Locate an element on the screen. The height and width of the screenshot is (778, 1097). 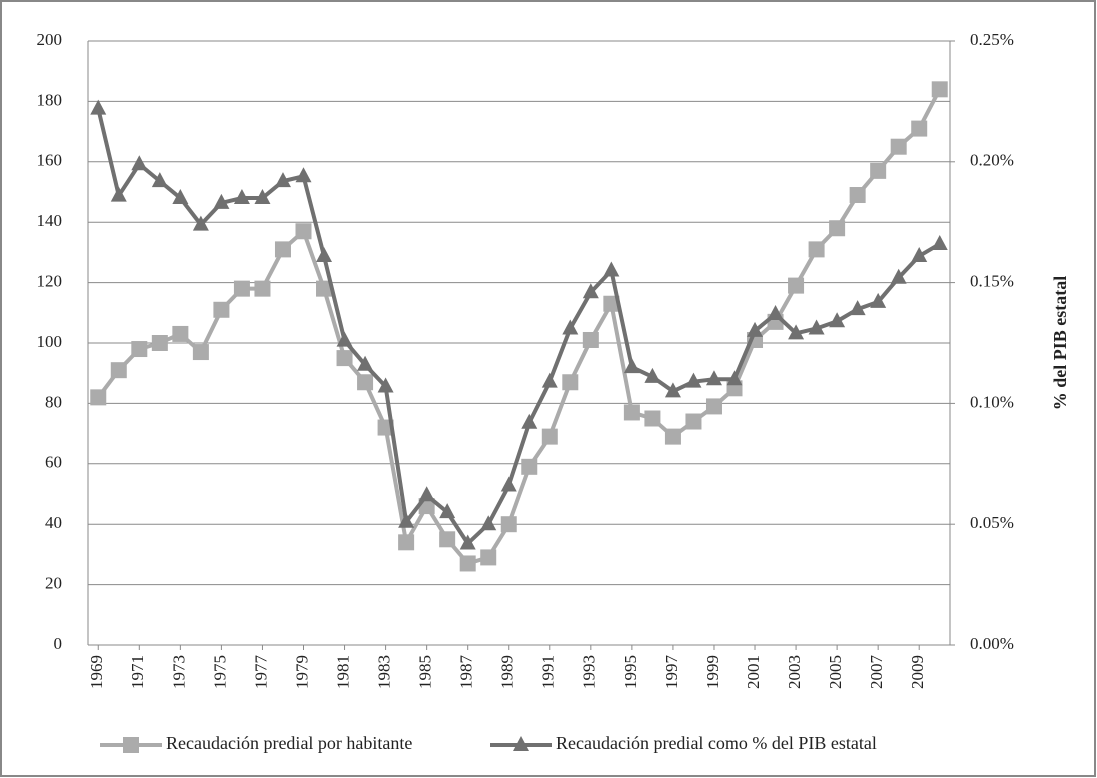
y-tick-label: 0 is located at coordinates (58, 643).